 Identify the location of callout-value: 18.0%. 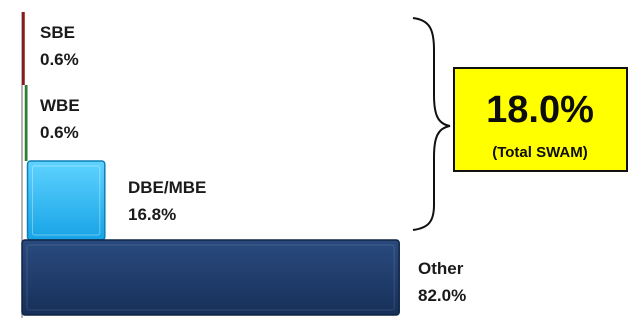
(540, 110).